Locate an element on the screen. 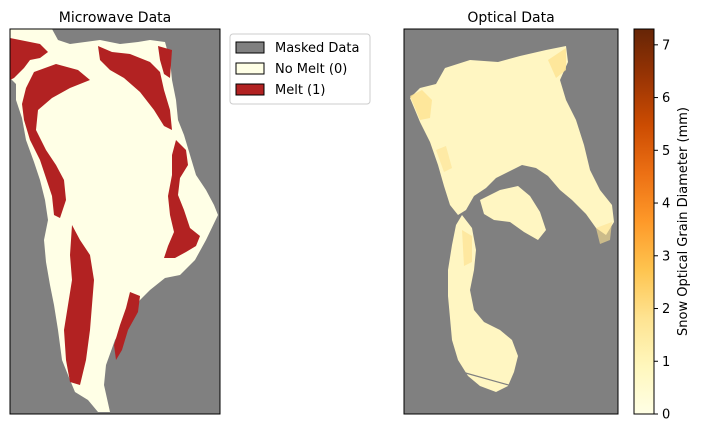 The width and height of the screenshot is (701, 433). colorbar-tick-label: 4 is located at coordinates (666, 204).